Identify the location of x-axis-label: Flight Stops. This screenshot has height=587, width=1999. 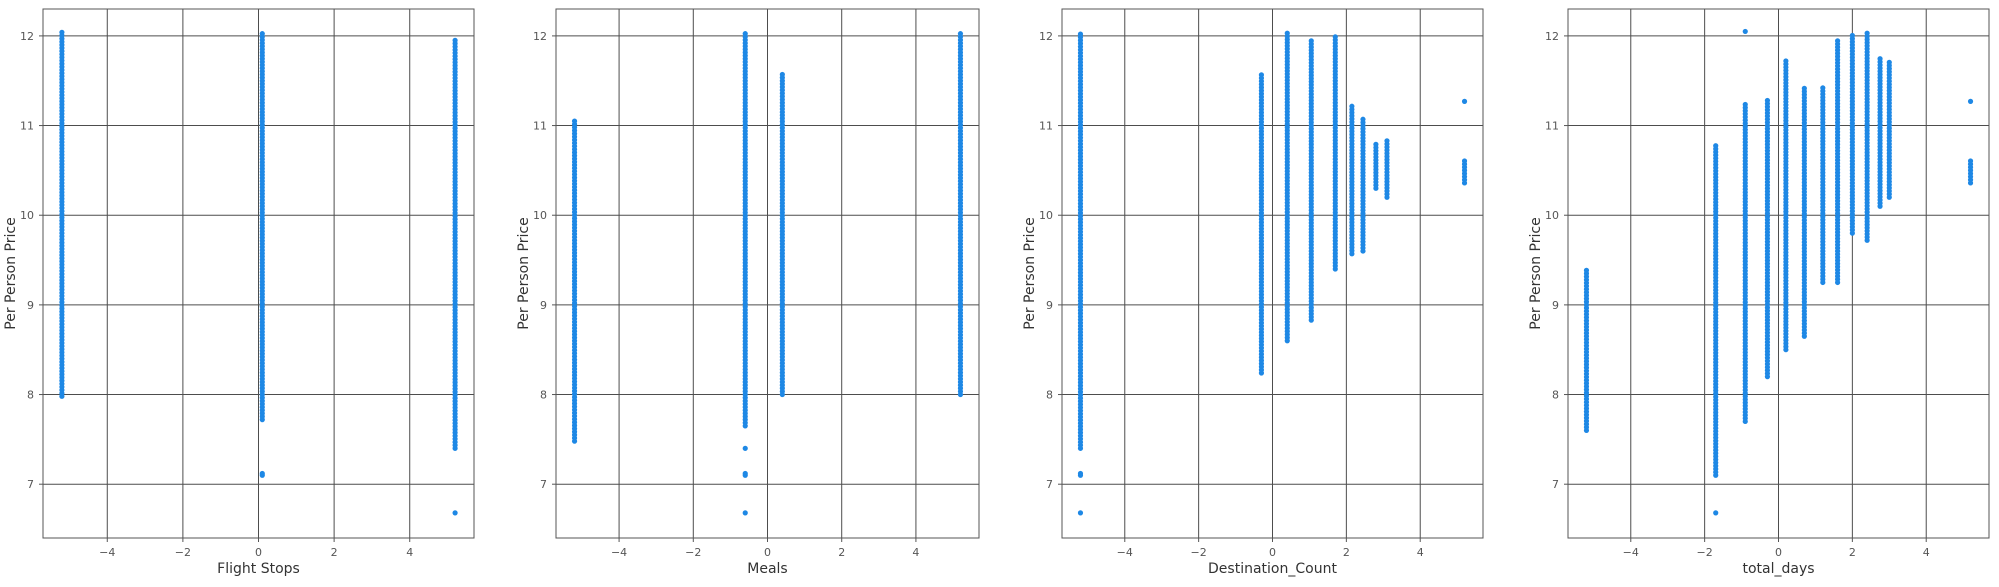
(258, 569).